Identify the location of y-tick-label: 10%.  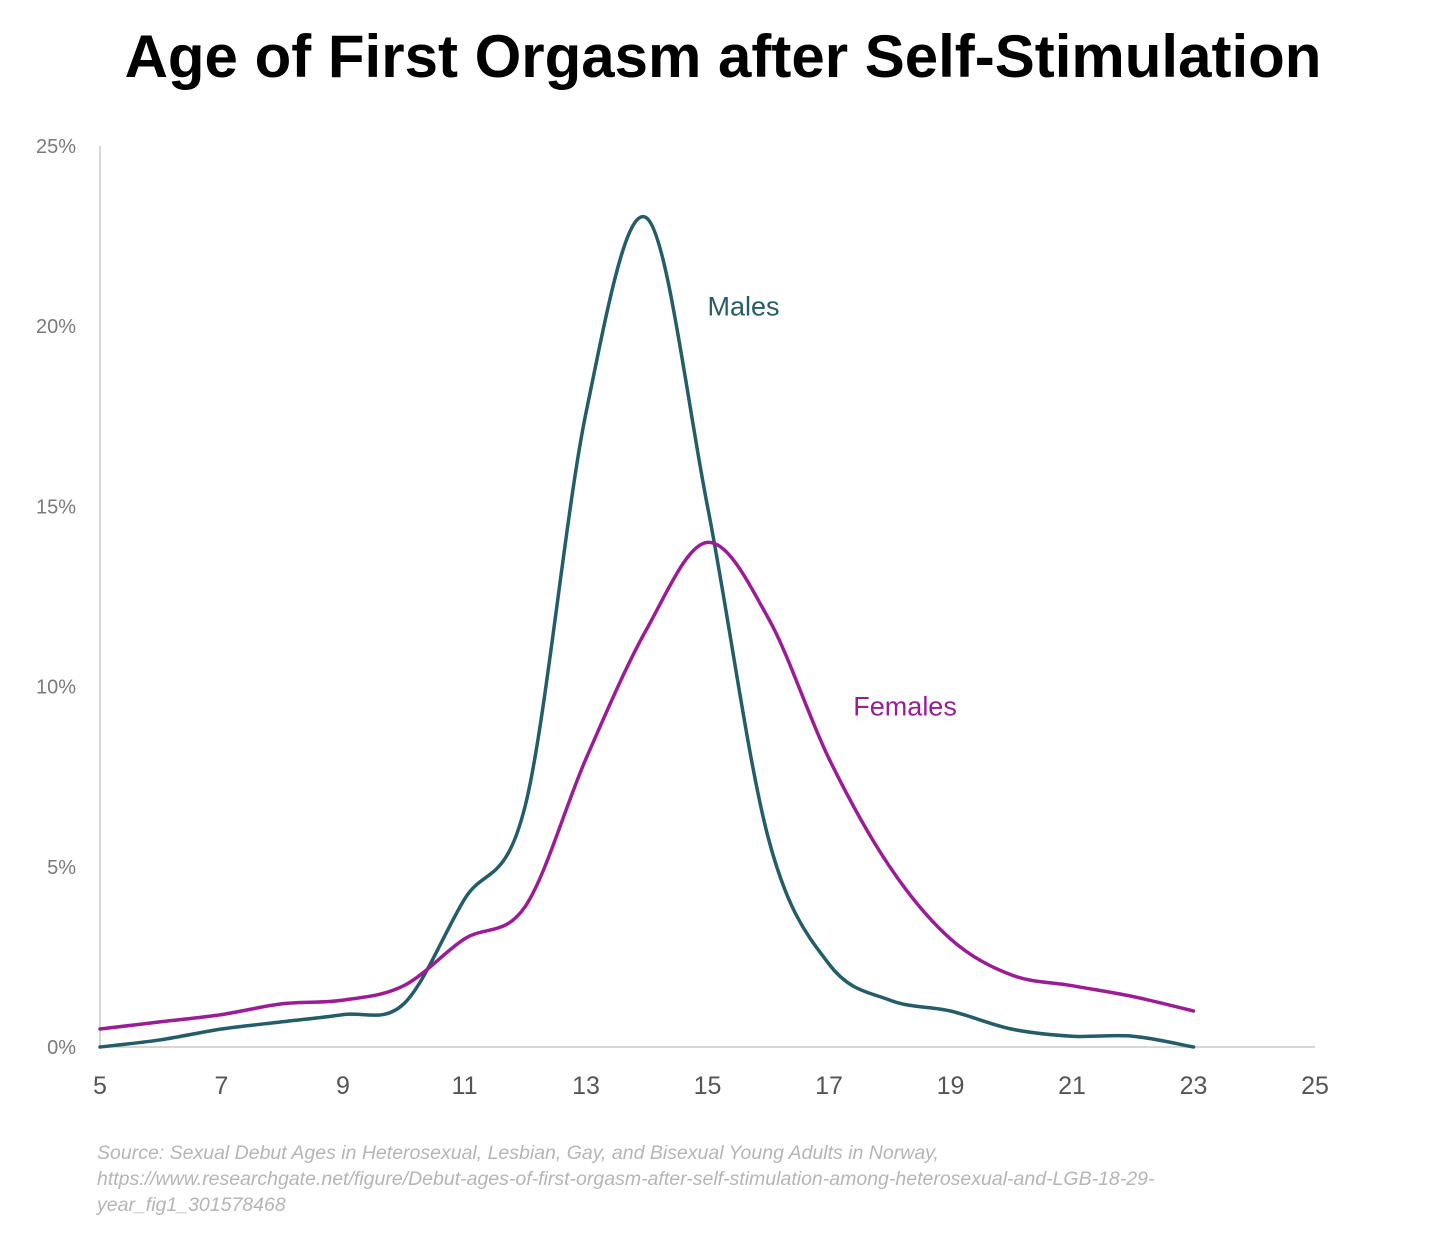
(56, 688).